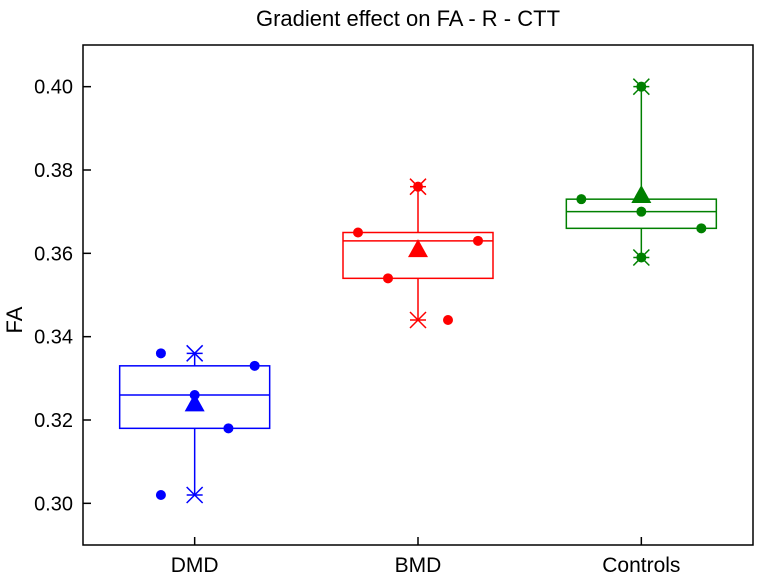 The height and width of the screenshot is (576, 768). I want to click on x-tick-label: DMD, so click(195, 565).